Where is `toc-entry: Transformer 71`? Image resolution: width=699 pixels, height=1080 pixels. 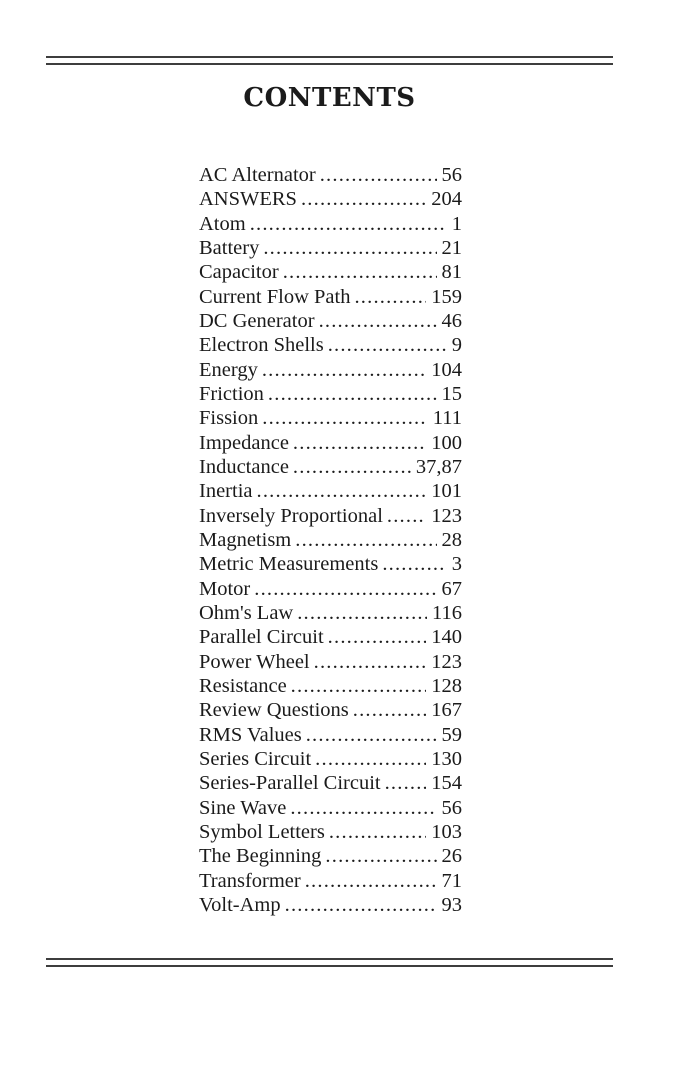 toc-entry: Transformer 71 is located at coordinates (330, 881).